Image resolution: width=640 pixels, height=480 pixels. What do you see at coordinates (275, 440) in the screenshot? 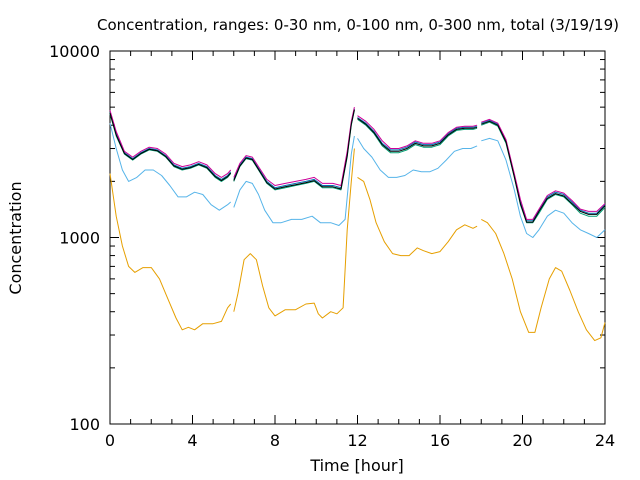
I see `x-tick-label: 8` at bounding box center [275, 440].